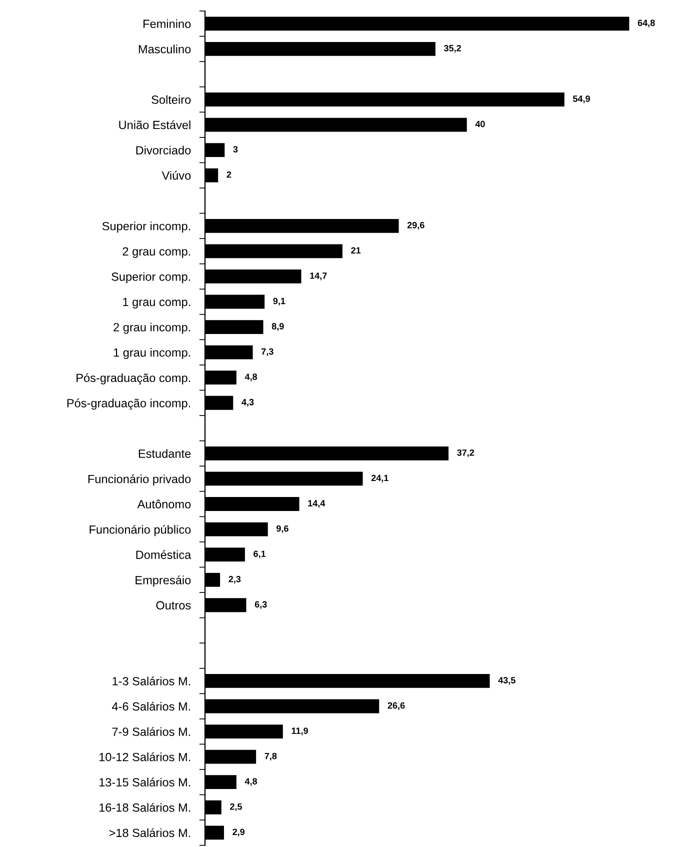 The width and height of the screenshot is (675, 847). What do you see at coordinates (171, 99) in the screenshot?
I see `y-tick-label: Solteiro` at bounding box center [171, 99].